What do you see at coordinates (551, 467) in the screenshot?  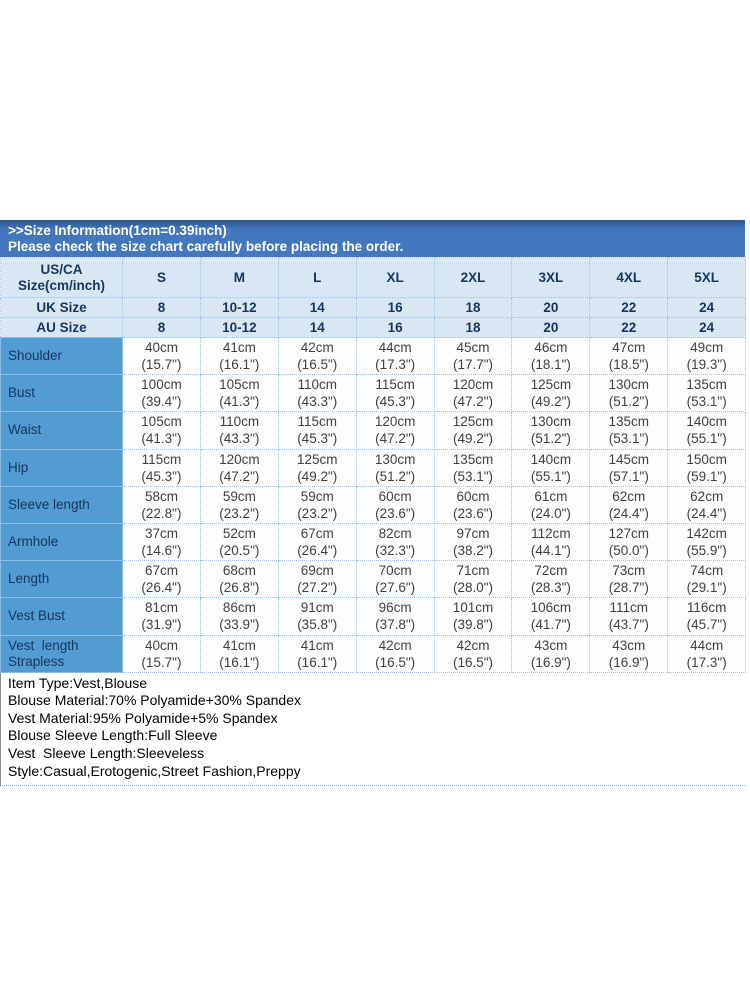 I see `size-value-cell: 140cm (55.1")` at bounding box center [551, 467].